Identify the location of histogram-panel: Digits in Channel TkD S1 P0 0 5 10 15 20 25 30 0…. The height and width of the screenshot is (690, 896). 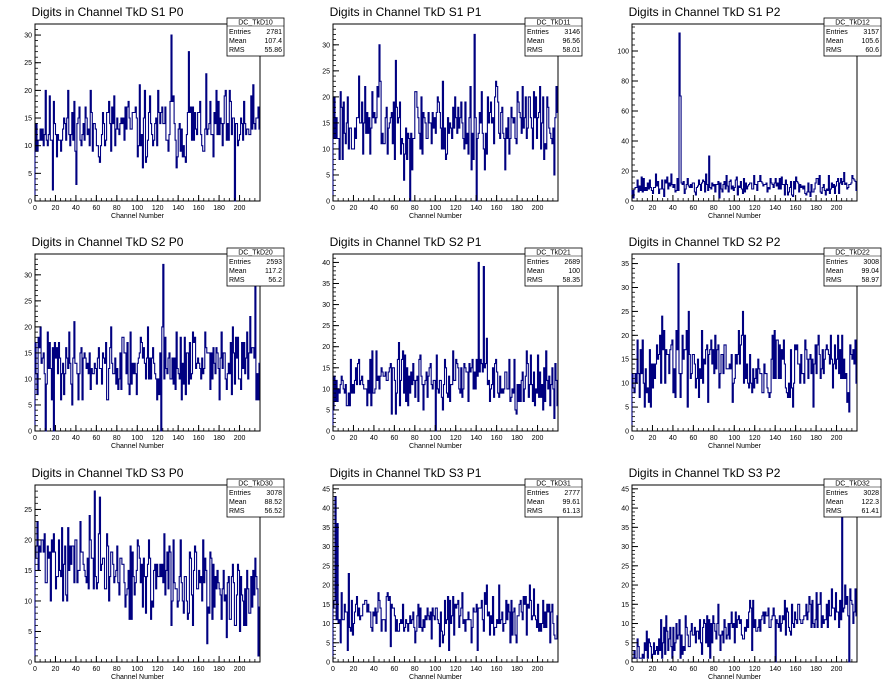
(154, 112).